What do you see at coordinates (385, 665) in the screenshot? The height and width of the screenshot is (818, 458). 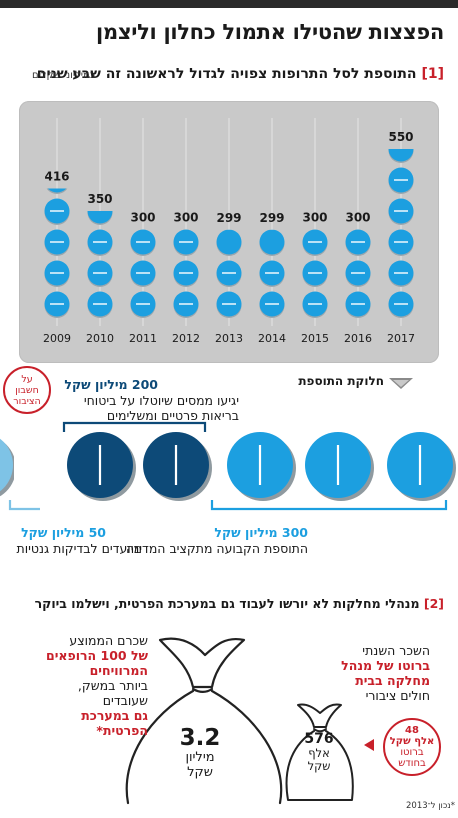 I see `right-text-line2: ברוטו של מנהל` at bounding box center [385, 665].